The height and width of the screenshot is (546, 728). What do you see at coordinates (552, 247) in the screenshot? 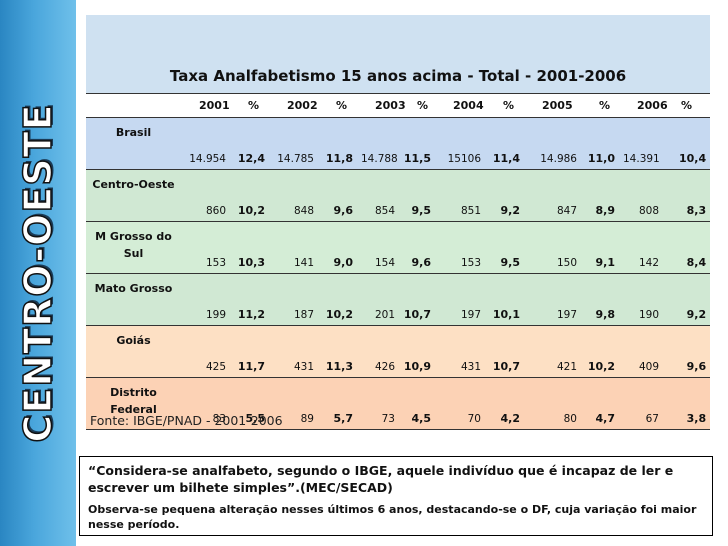
I see `cell-value: 150` at bounding box center [552, 247].